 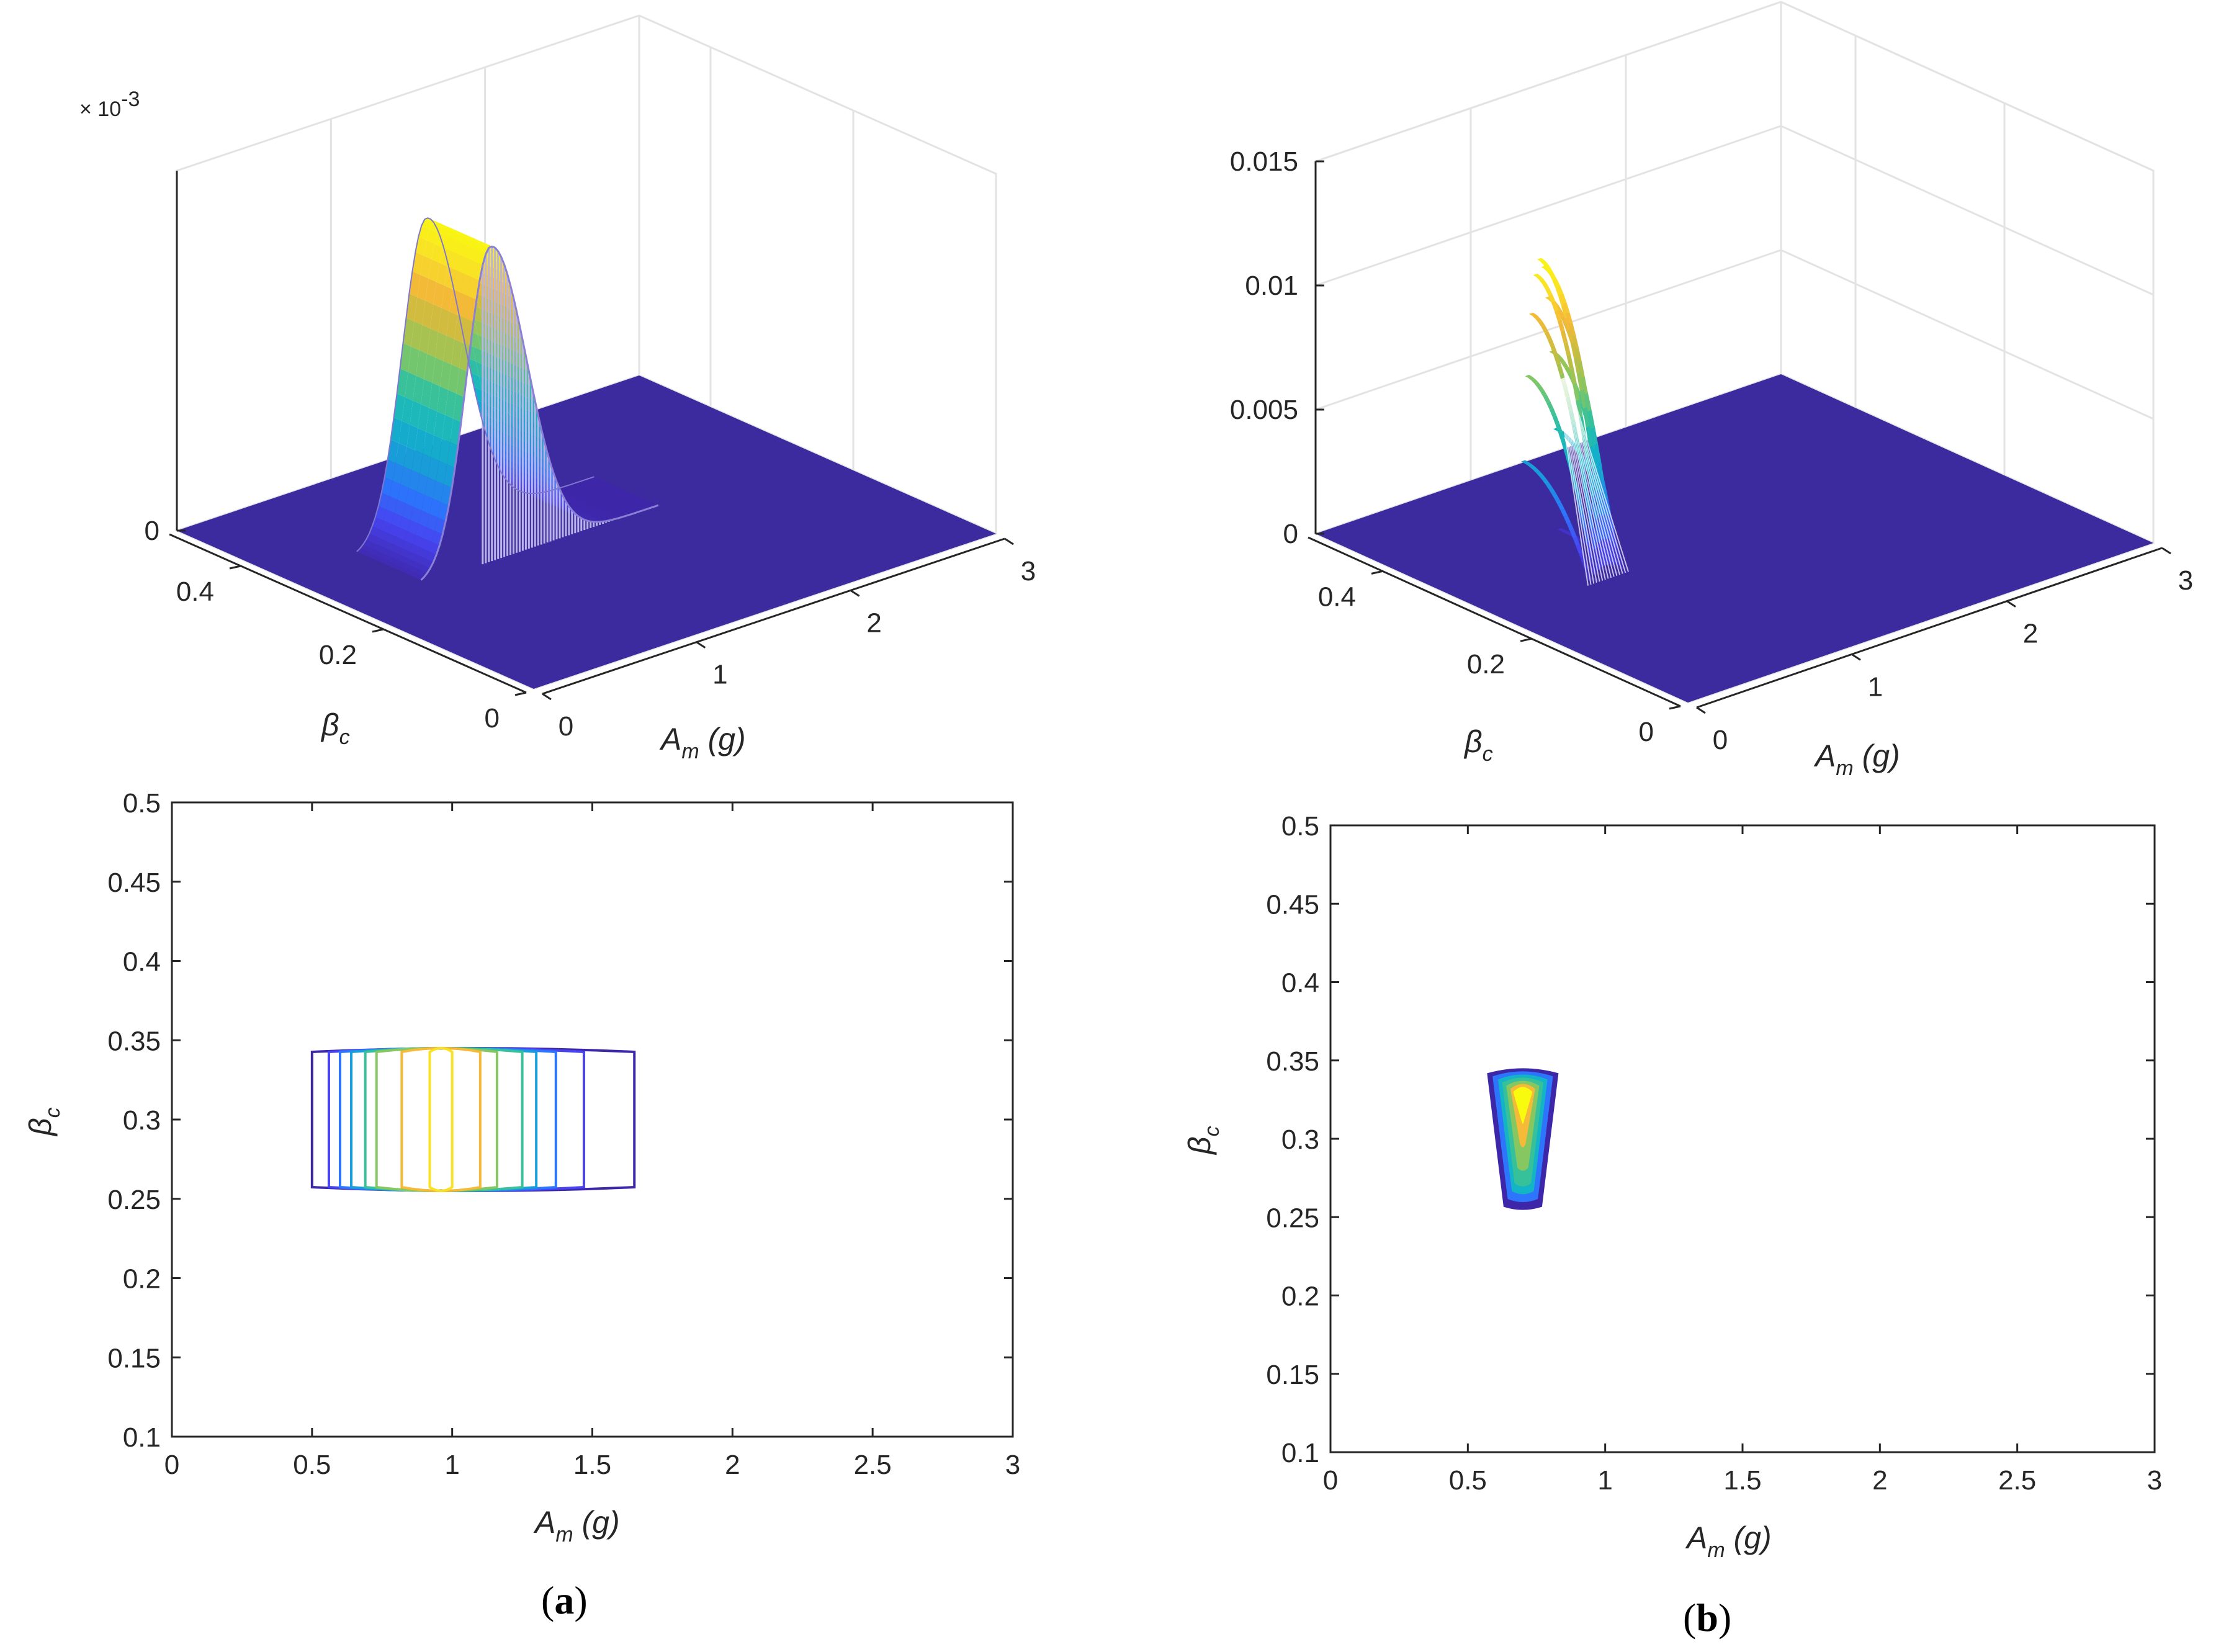 I want to click on y-tick-label: 0.15, so click(x=1292, y=1375).